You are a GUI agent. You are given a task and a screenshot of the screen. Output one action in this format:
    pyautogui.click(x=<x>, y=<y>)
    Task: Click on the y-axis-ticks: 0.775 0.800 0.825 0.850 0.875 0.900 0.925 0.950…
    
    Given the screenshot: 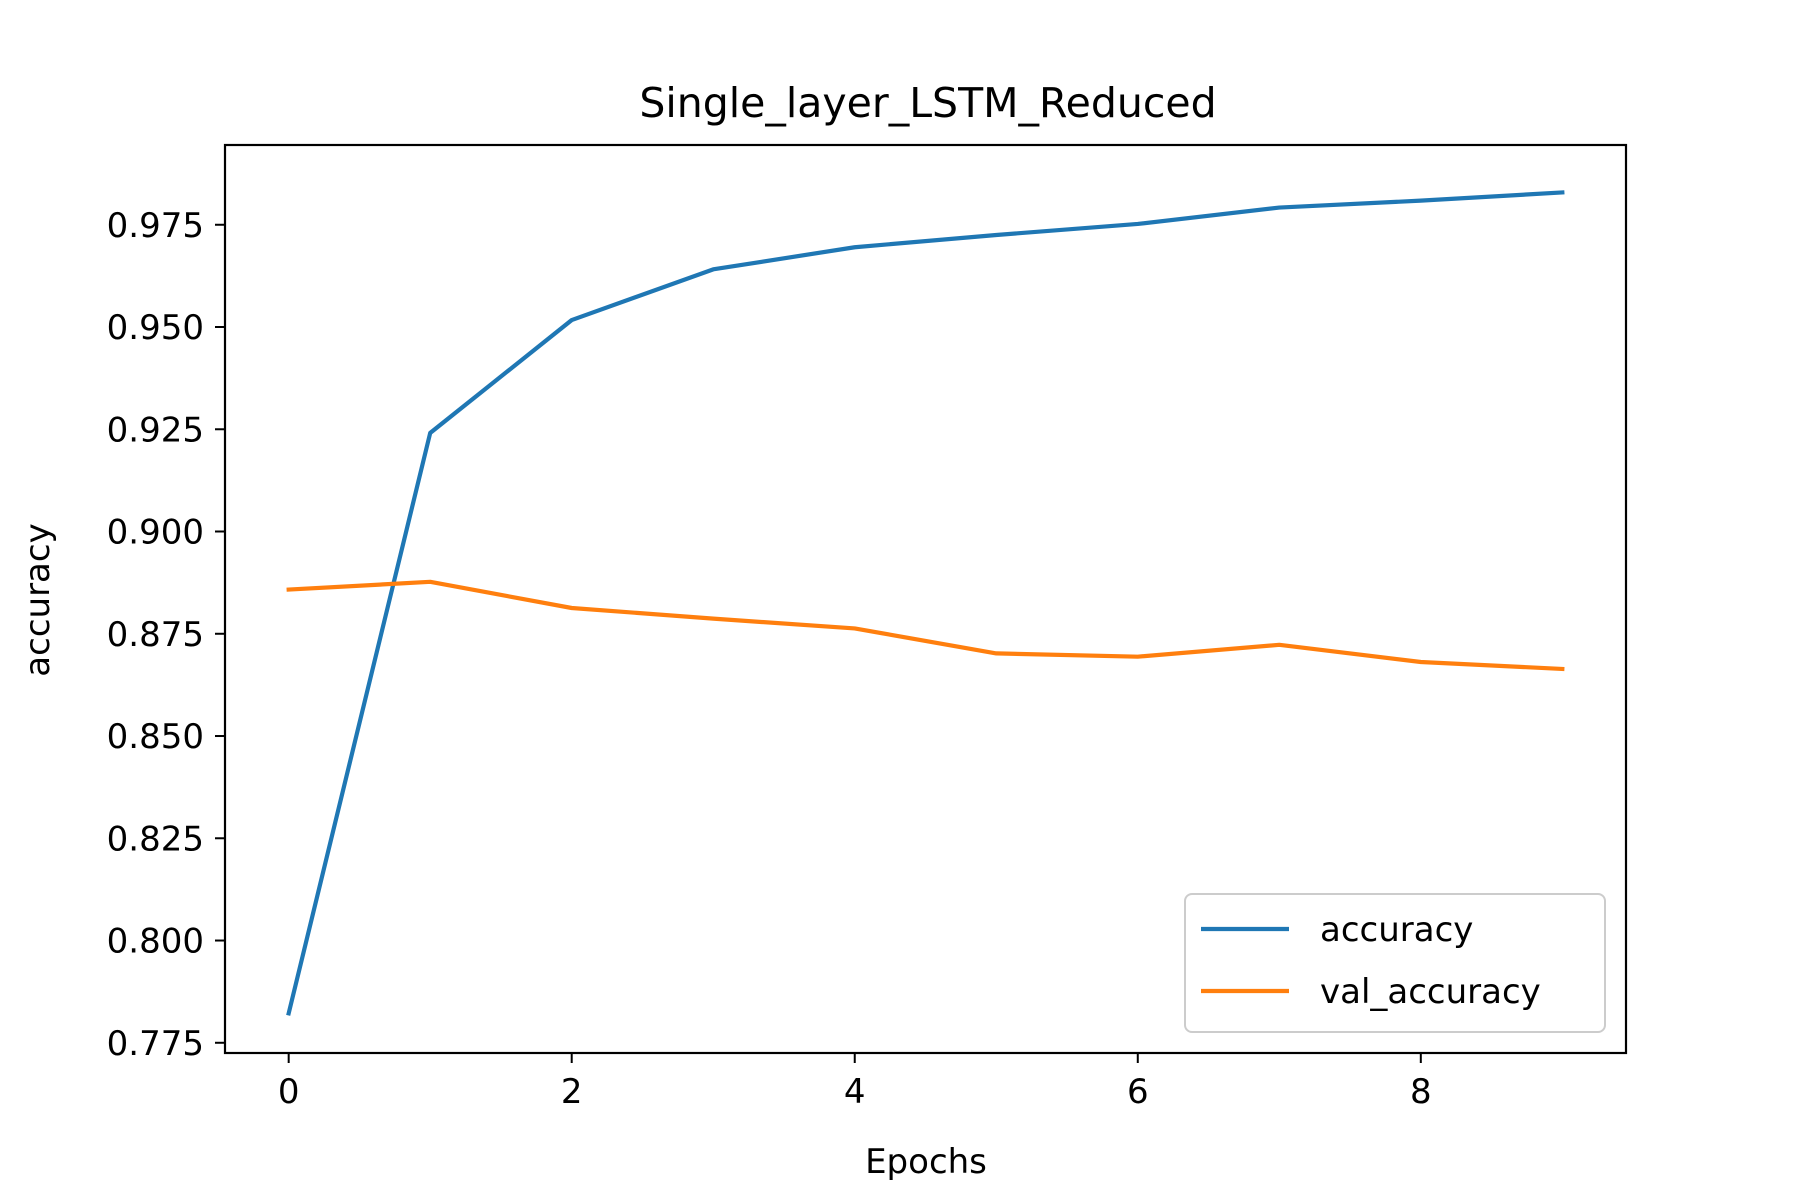 What is the action you would take?
    pyautogui.click(x=166, y=635)
    